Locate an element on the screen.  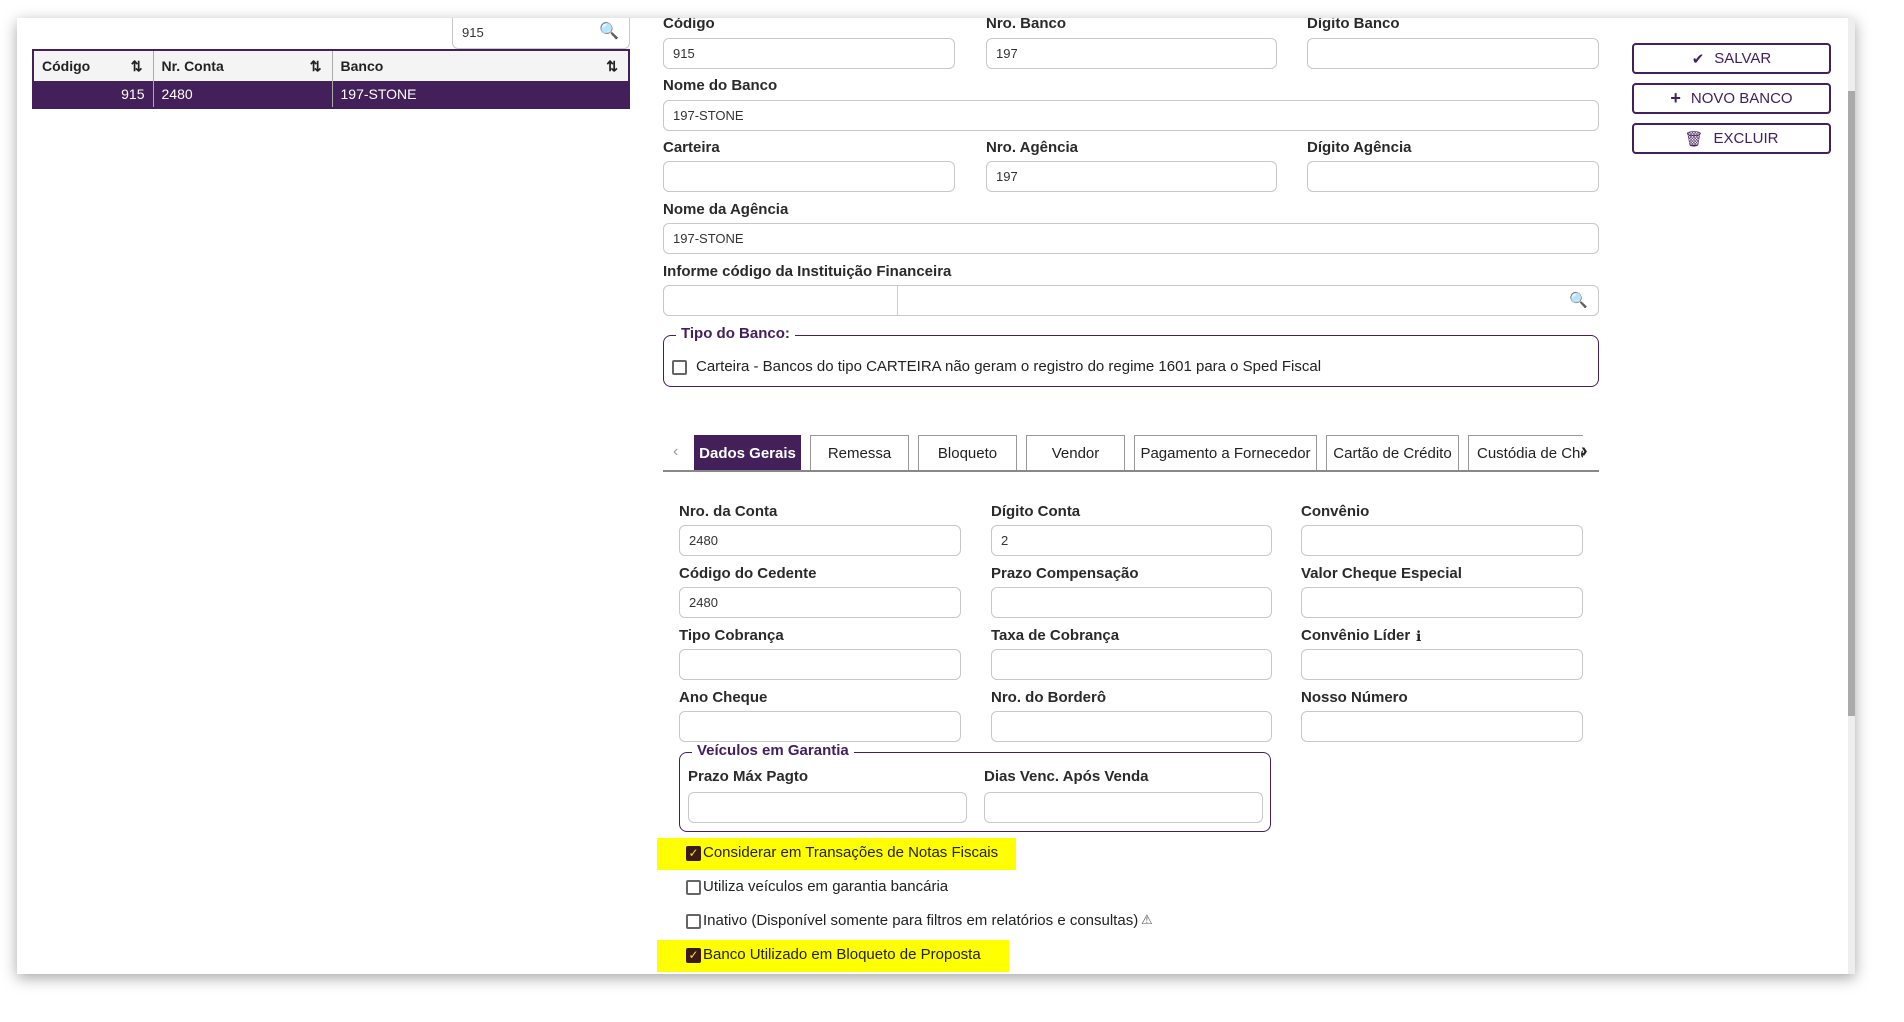
dias-venc-label: Dias Venc. Após Venda is located at coordinates (1066, 776).